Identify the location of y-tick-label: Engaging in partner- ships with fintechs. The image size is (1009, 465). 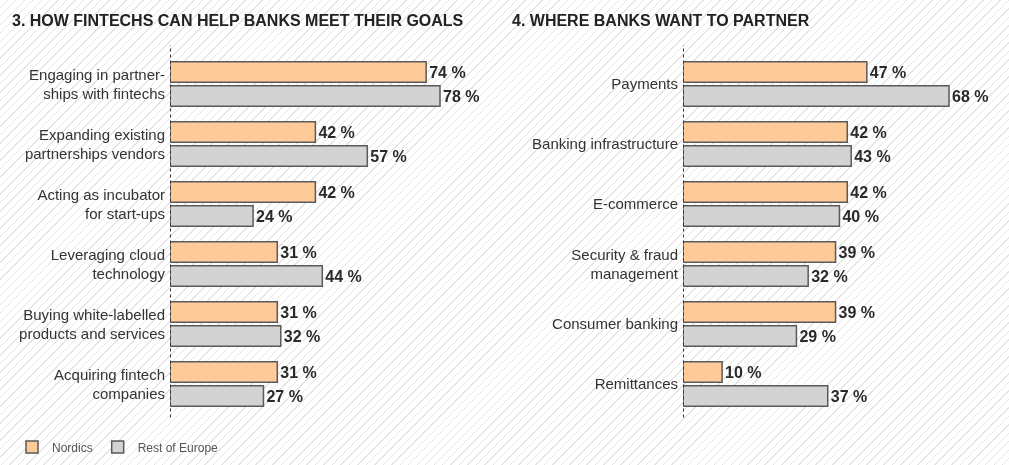
(97, 83).